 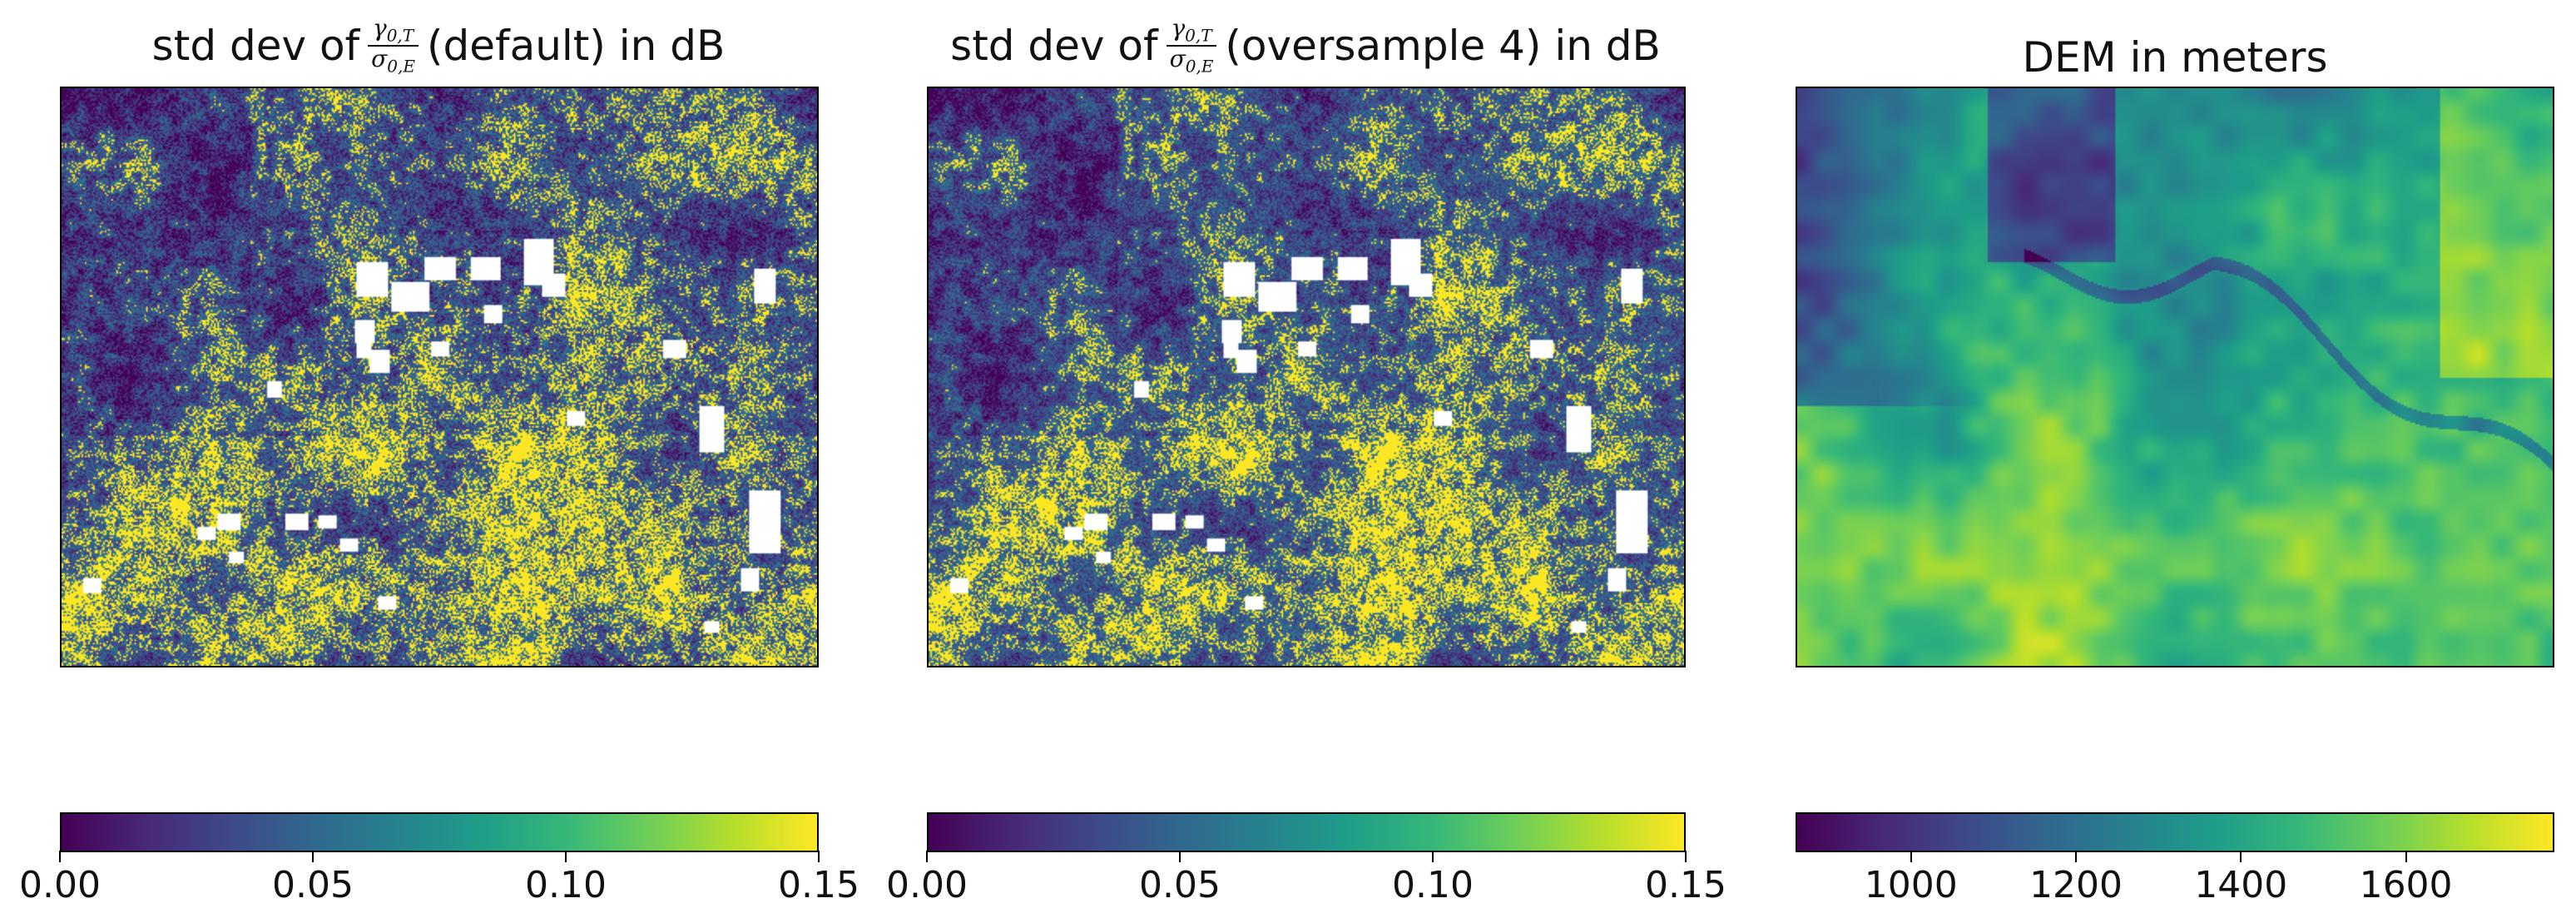 I want to click on panel-1-frac-numerator-sub: 0,T, so click(x=400, y=36).